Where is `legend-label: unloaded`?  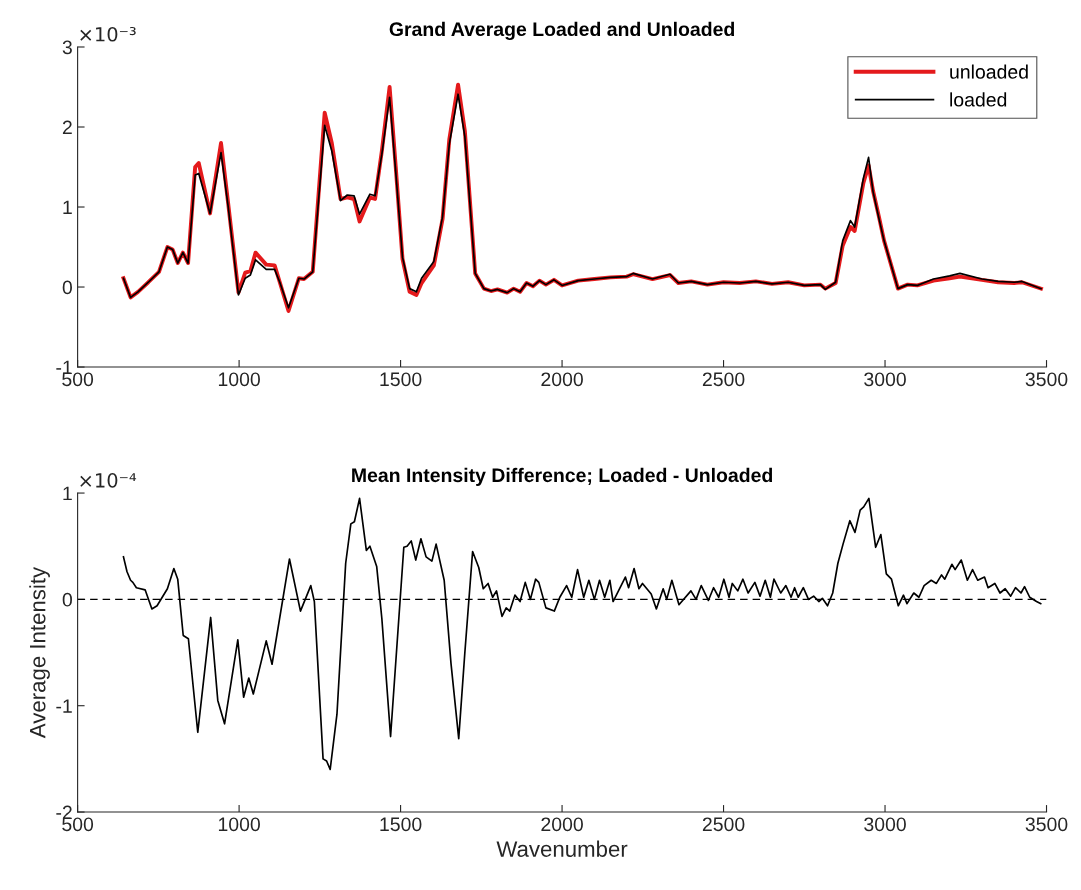
legend-label: unloaded is located at coordinates (989, 71).